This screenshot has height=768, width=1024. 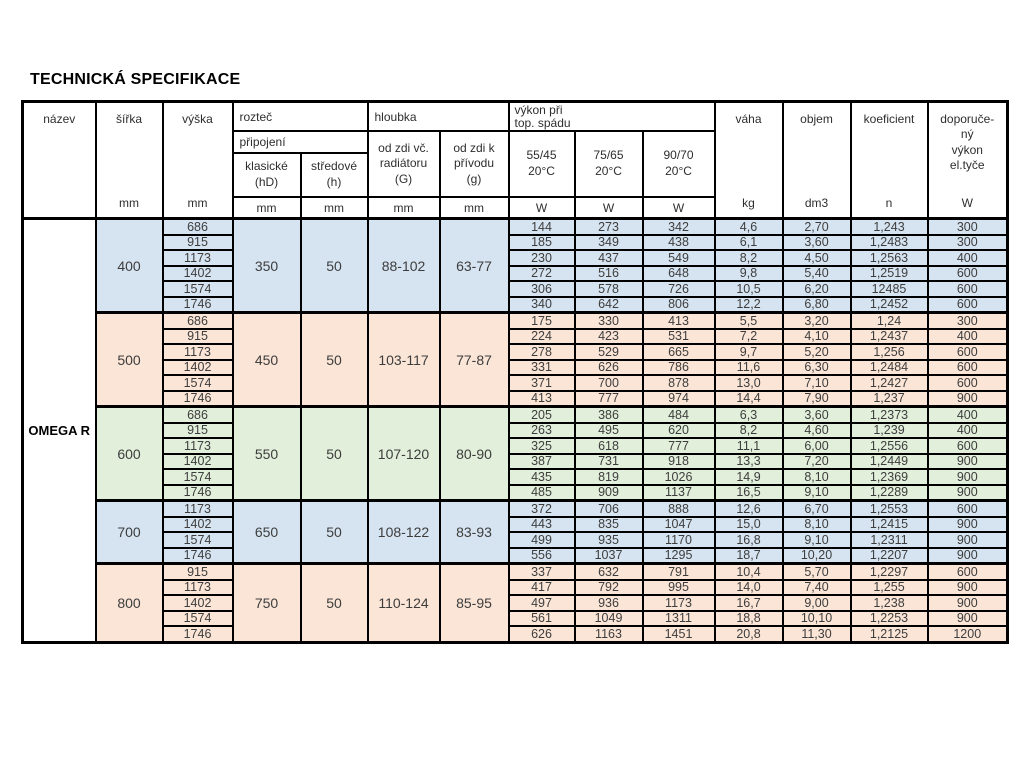 What do you see at coordinates (129, 532) in the screenshot?
I see `sirka-group-cell: 700` at bounding box center [129, 532].